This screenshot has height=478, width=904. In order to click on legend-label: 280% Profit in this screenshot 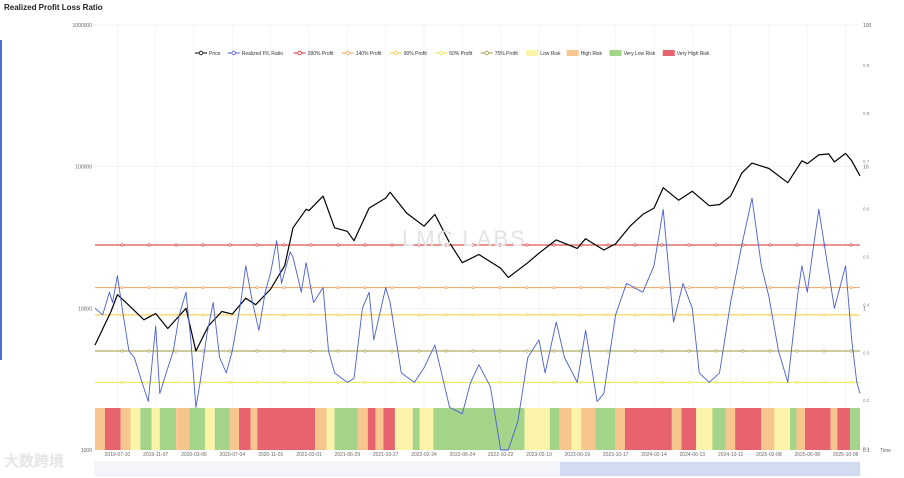, I will do `click(321, 54)`.